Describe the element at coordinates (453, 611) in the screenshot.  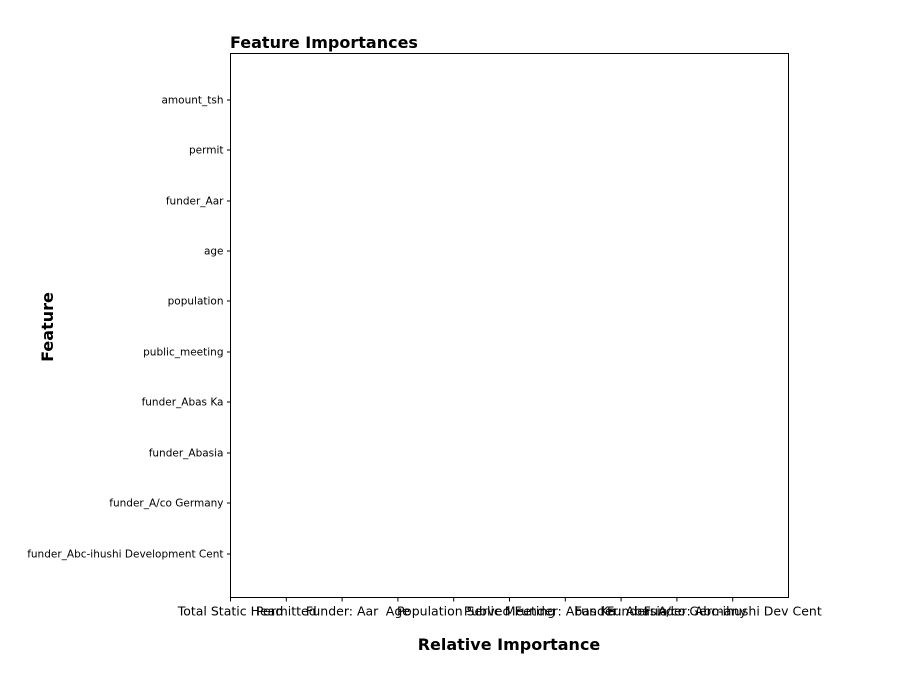
I see `x-tick-label: Population Served` at that location.